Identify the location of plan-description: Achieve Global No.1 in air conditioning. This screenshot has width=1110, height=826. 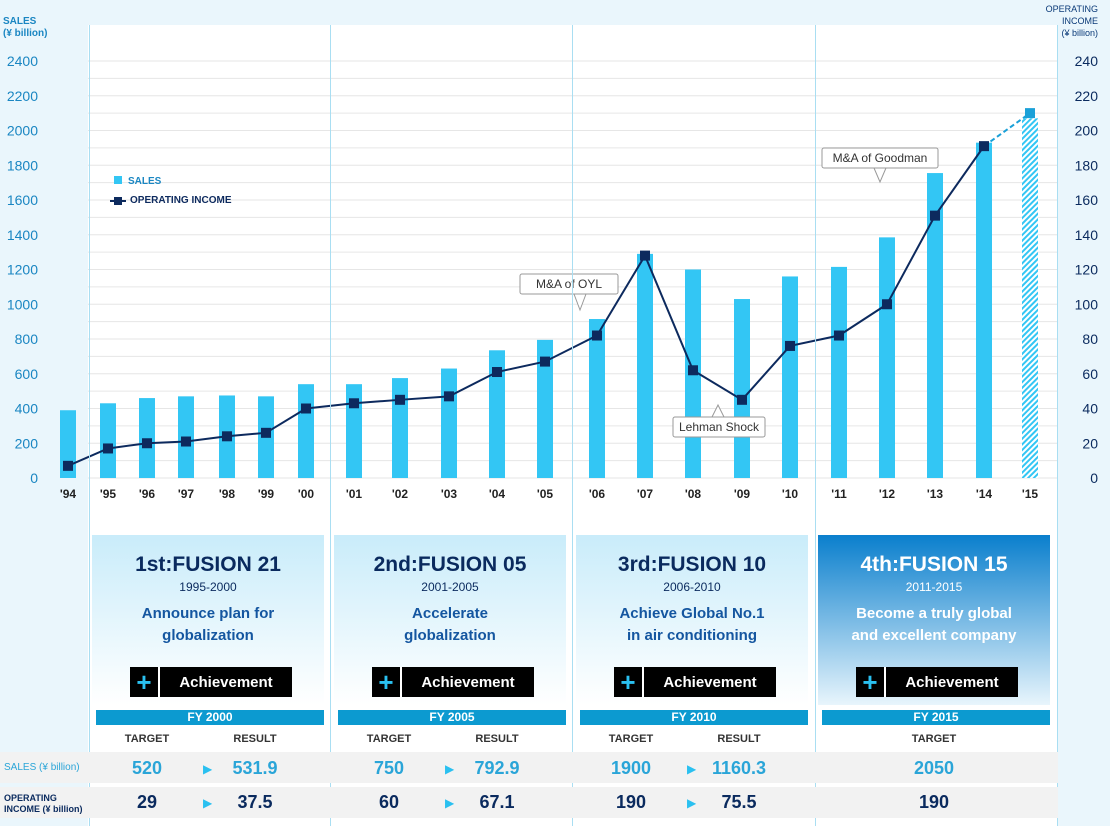
(692, 626).